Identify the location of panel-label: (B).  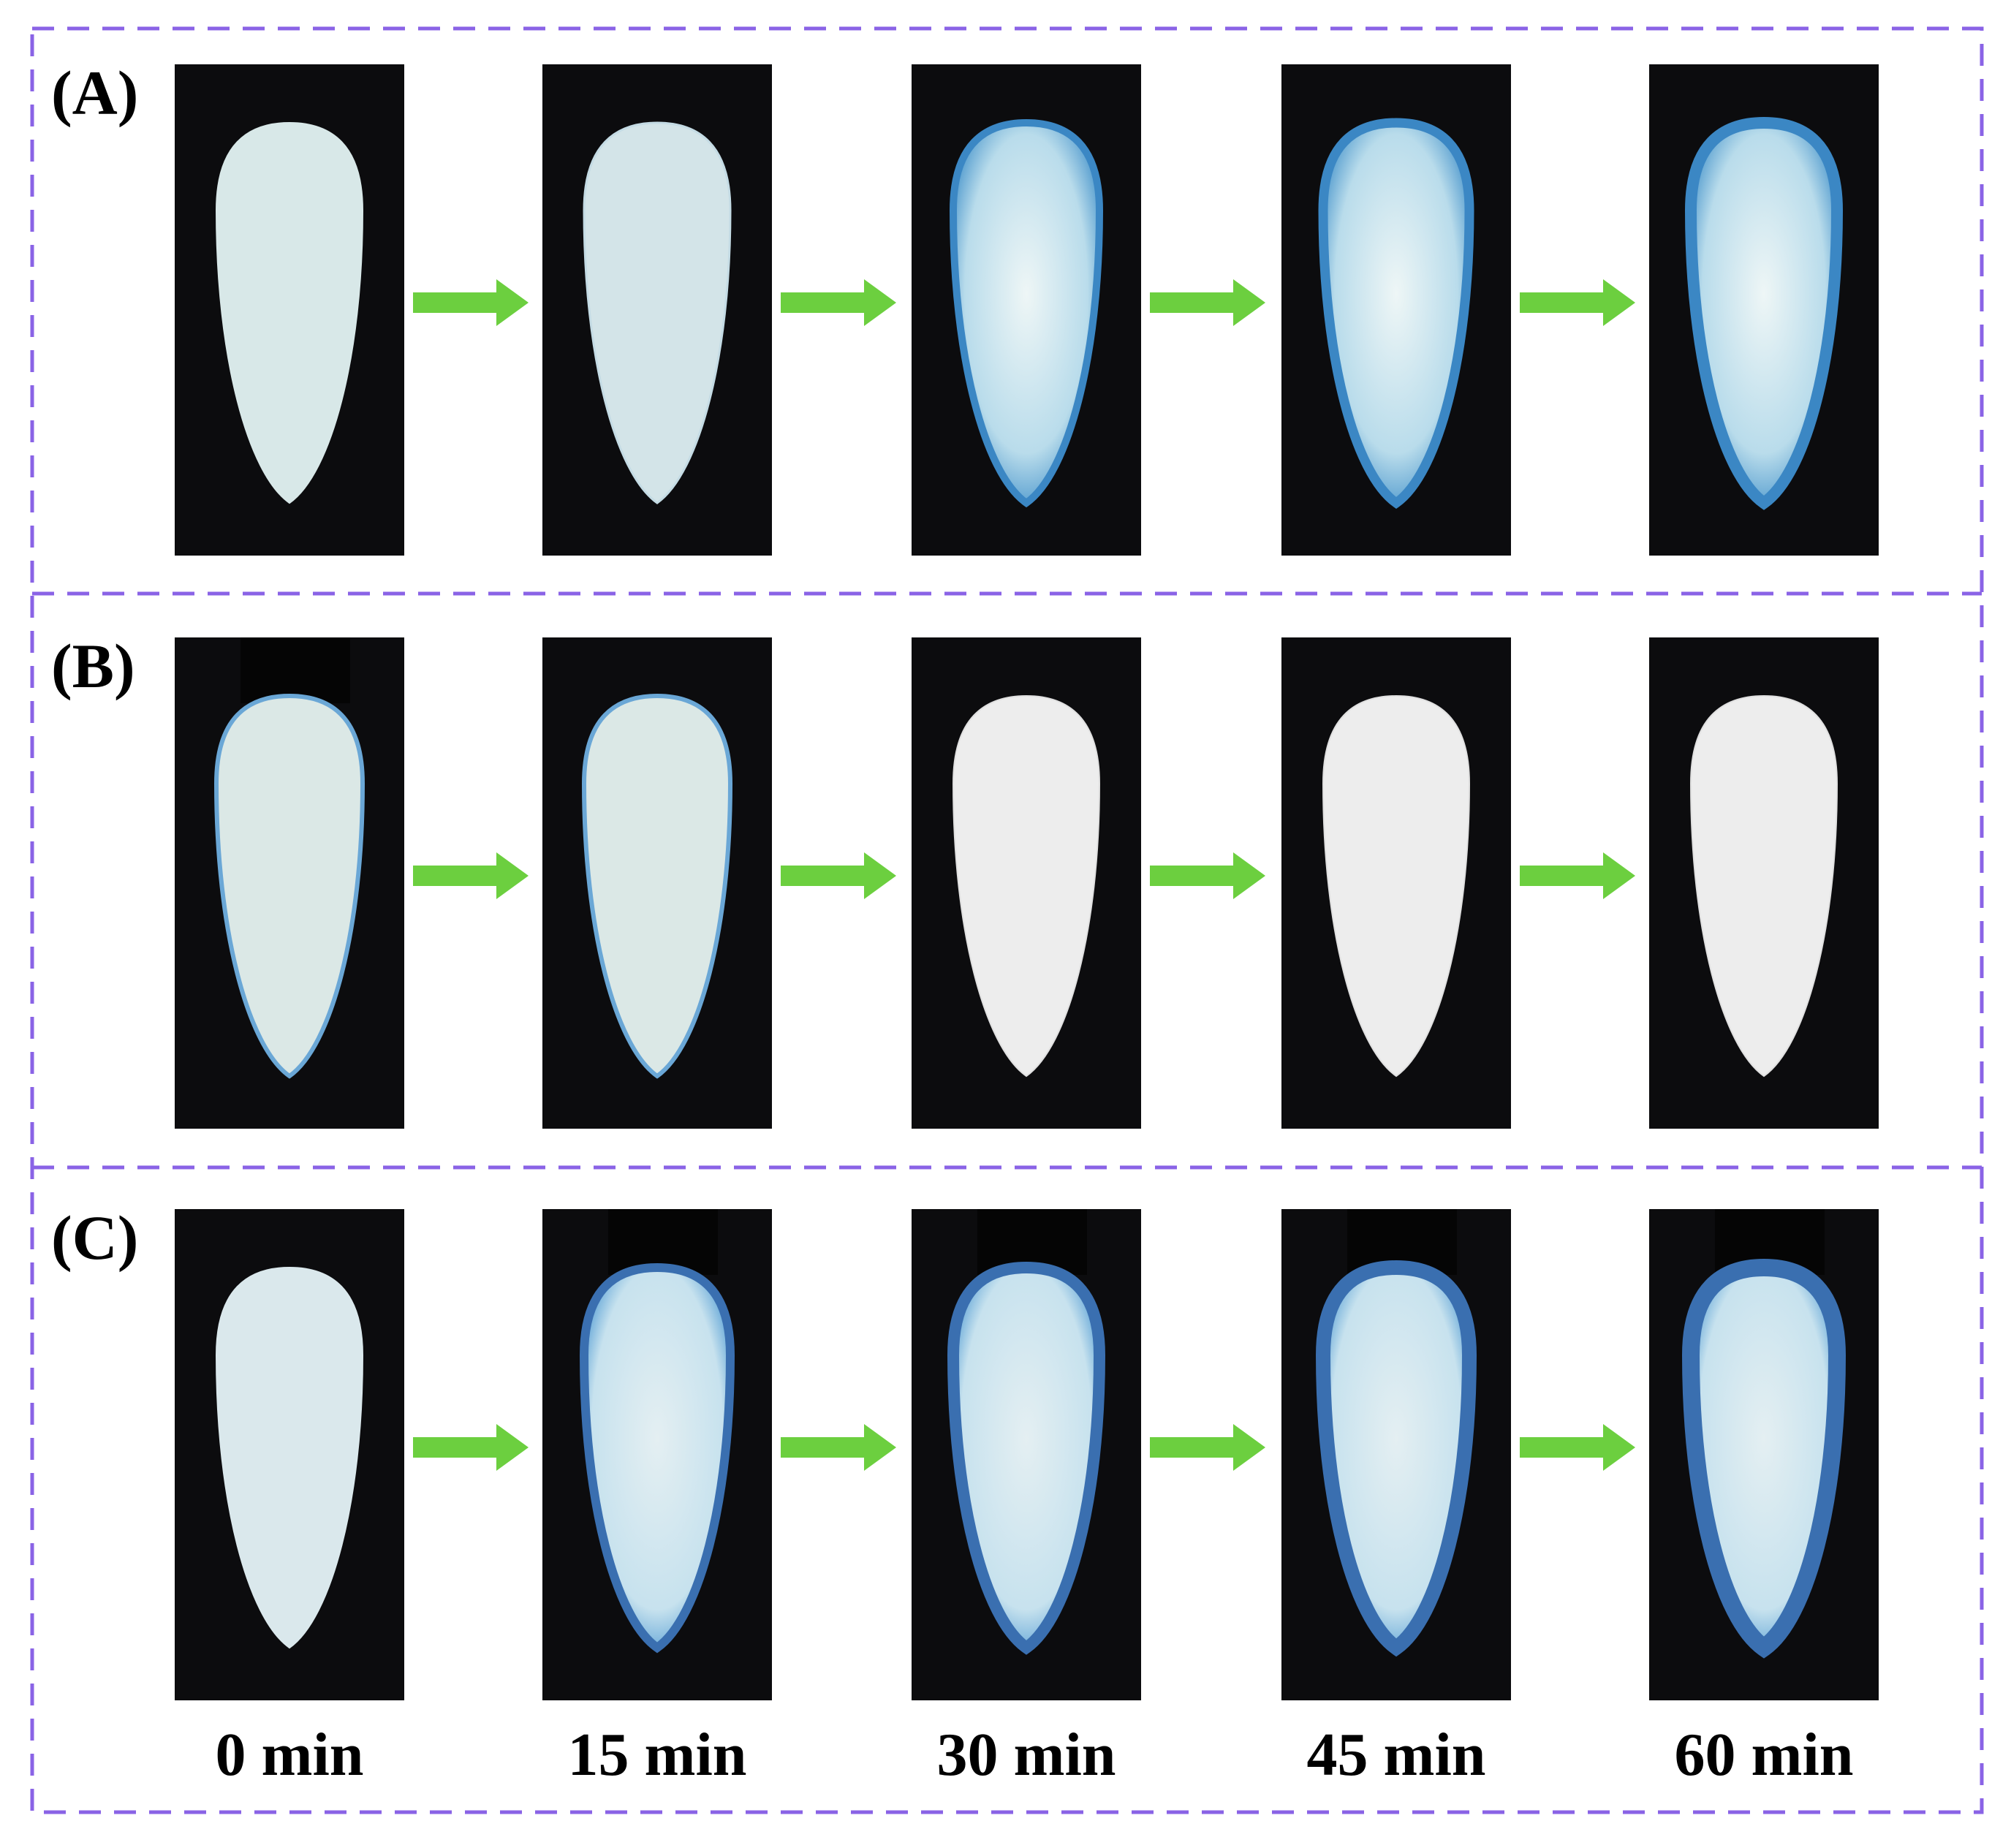
(93, 666).